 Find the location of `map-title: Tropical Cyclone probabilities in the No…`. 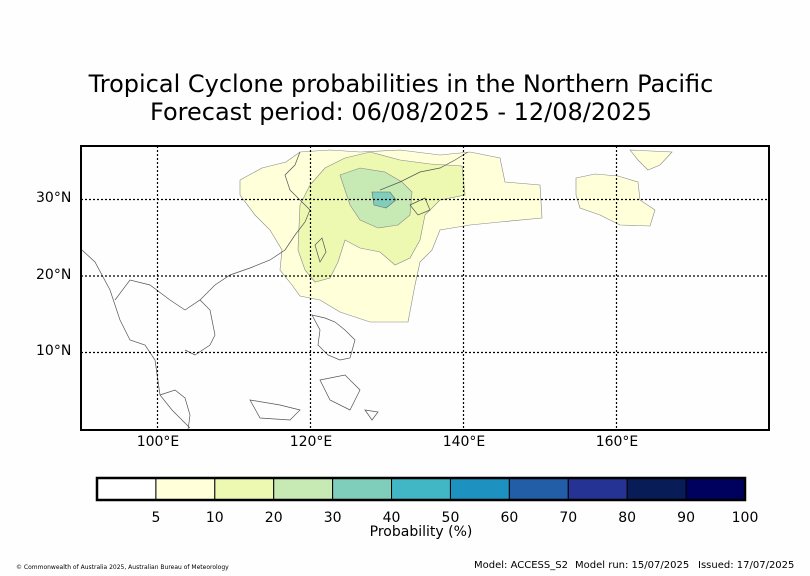

map-title: Tropical Cyclone probabilities in the No… is located at coordinates (401, 84).